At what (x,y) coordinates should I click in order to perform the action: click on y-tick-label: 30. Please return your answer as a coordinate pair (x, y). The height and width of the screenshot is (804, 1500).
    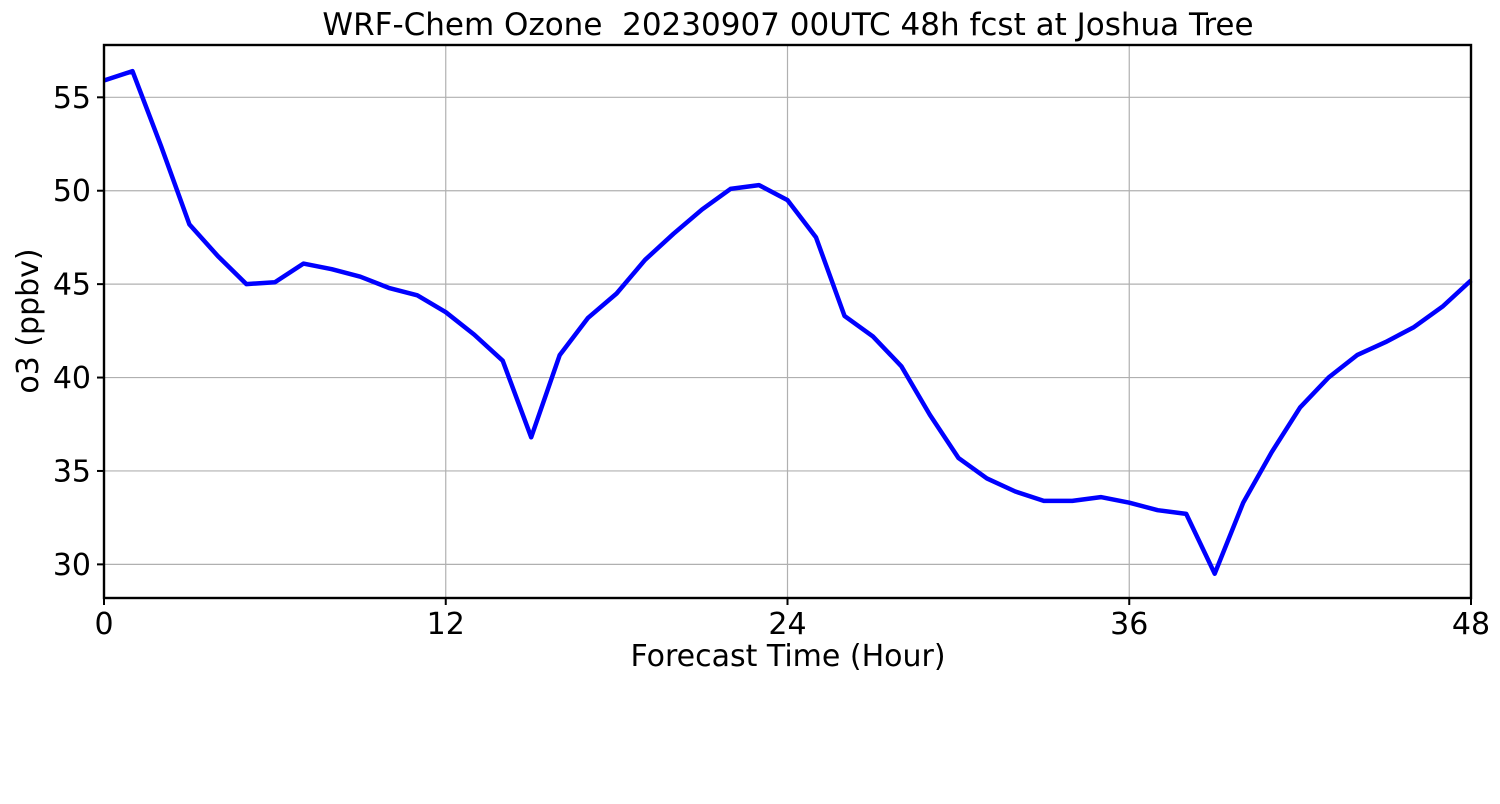
    Looking at the image, I should click on (72, 565).